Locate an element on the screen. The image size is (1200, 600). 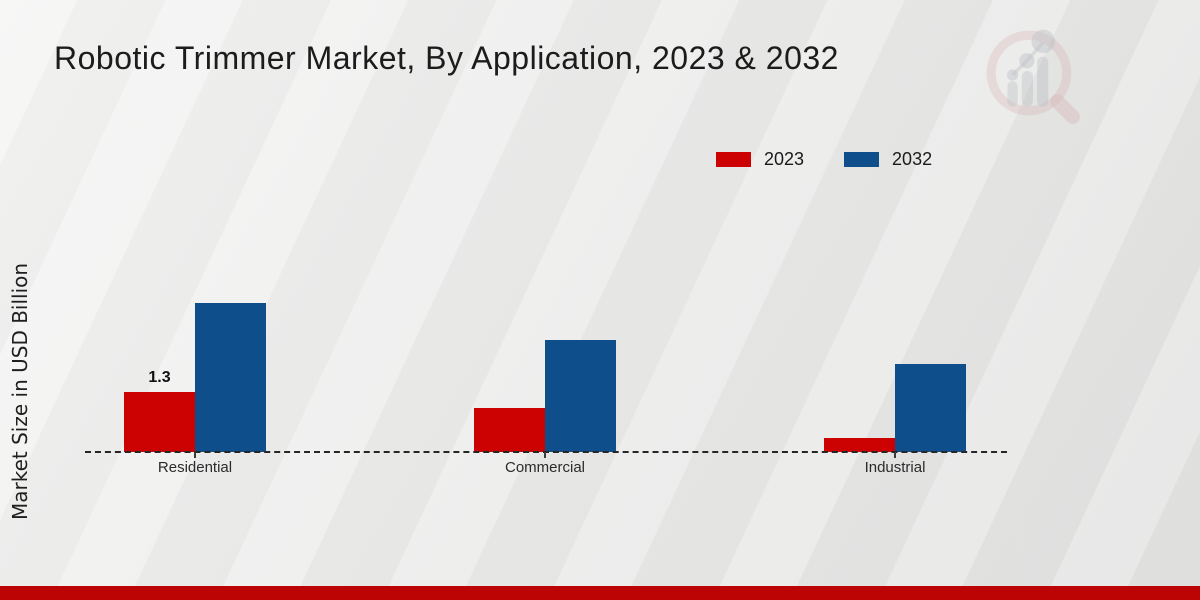
legend: 2023 2032 is located at coordinates (824, 159).